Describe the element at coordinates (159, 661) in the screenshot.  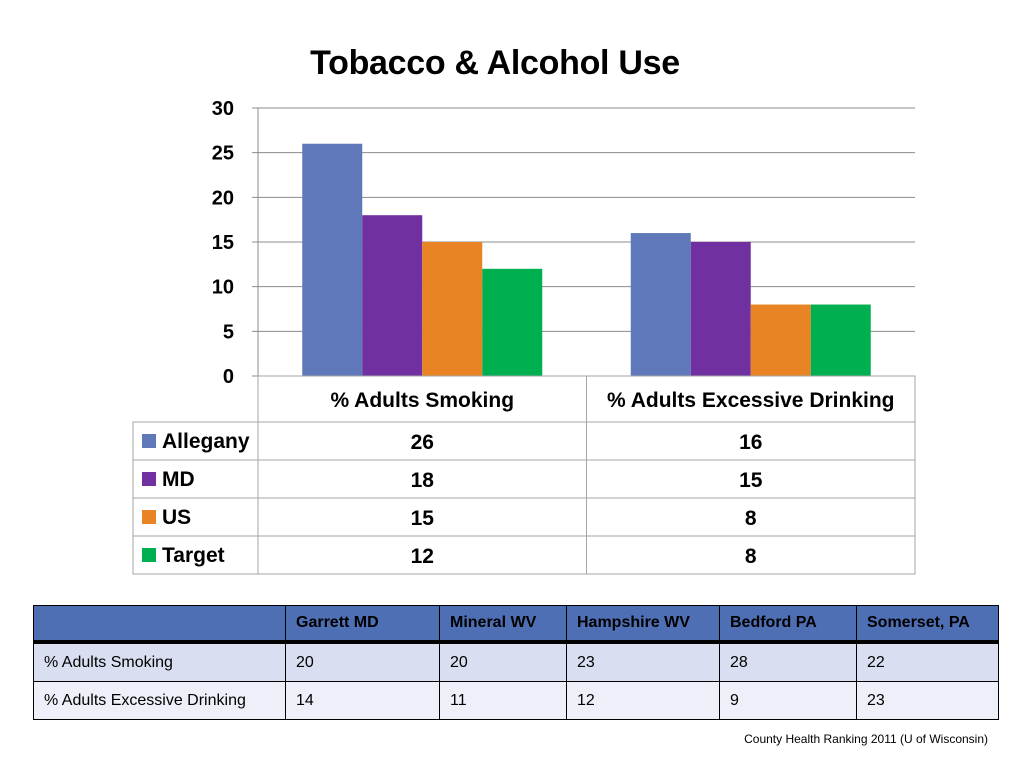
I see `table-cell: % Adults Smoking` at that location.